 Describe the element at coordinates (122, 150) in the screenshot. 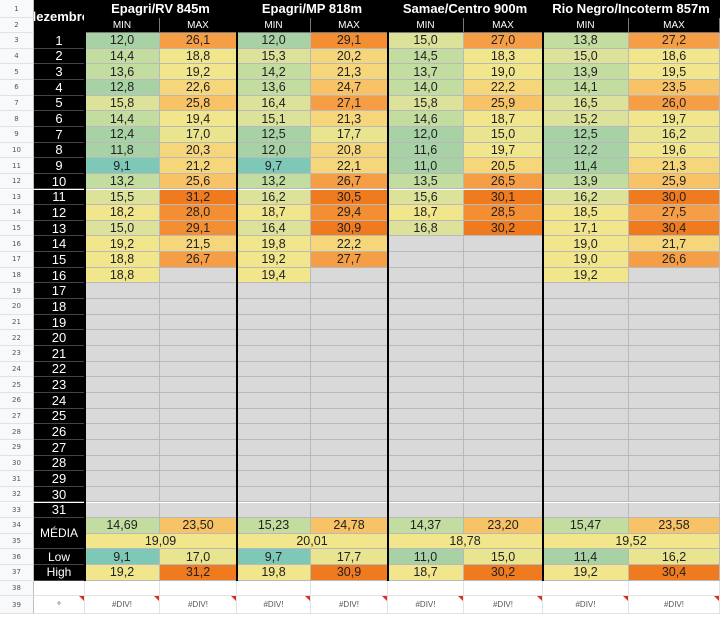

I see `temperature-cell: 11,8` at that location.